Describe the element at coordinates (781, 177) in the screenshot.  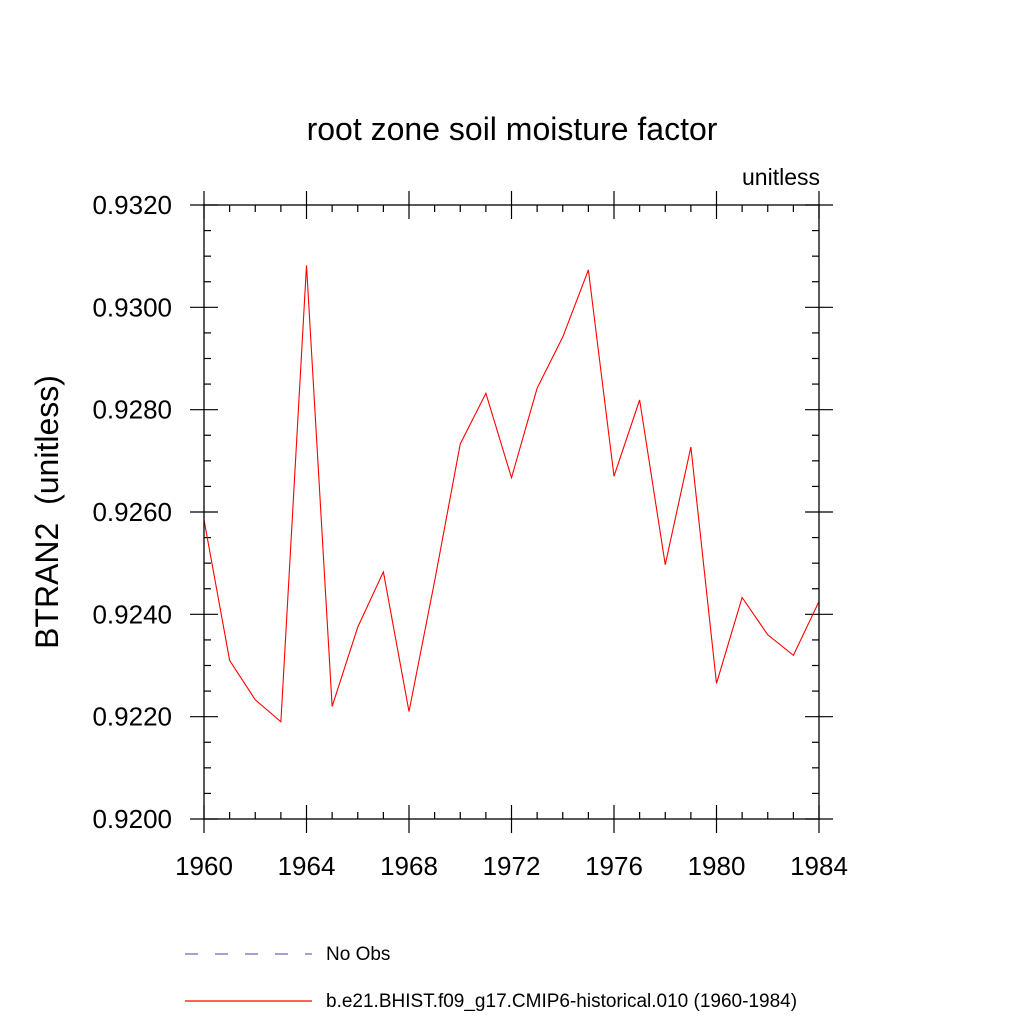
I see `units-label: unitless` at that location.